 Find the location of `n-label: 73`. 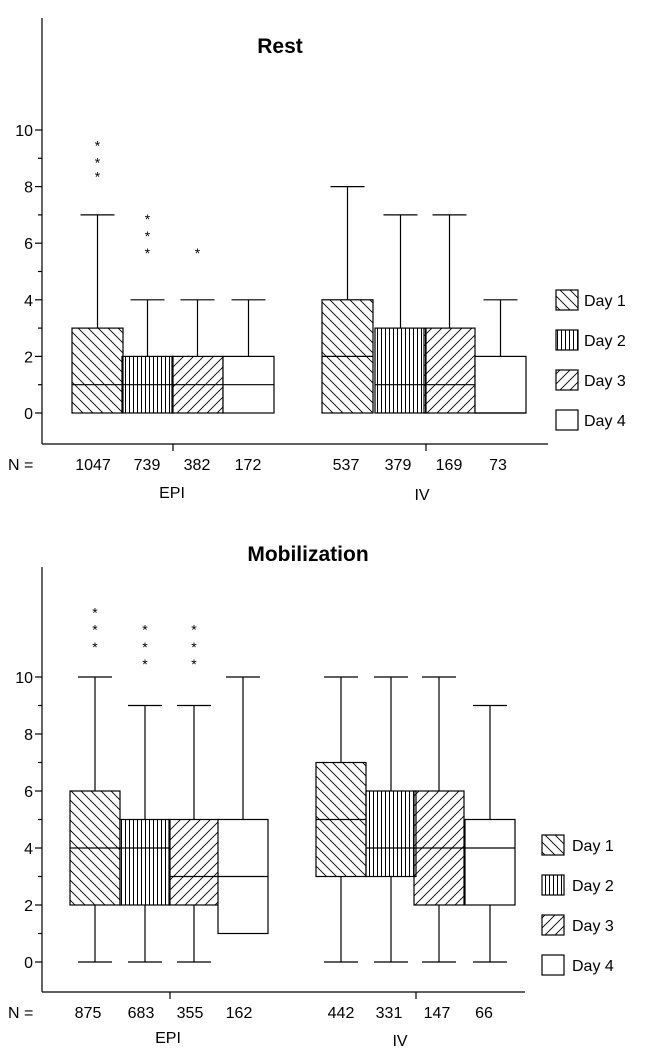

n-label: 73 is located at coordinates (498, 465).